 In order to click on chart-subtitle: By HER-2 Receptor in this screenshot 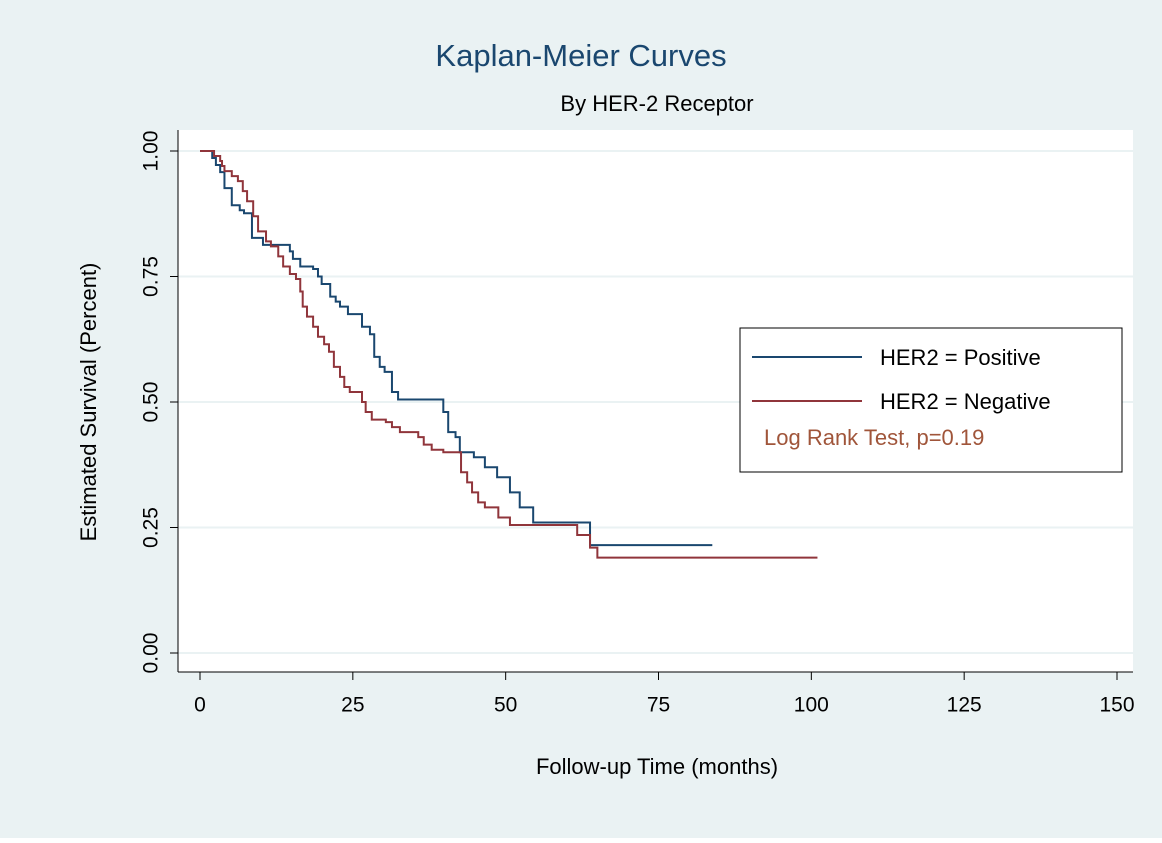, I will do `click(656, 103)`.